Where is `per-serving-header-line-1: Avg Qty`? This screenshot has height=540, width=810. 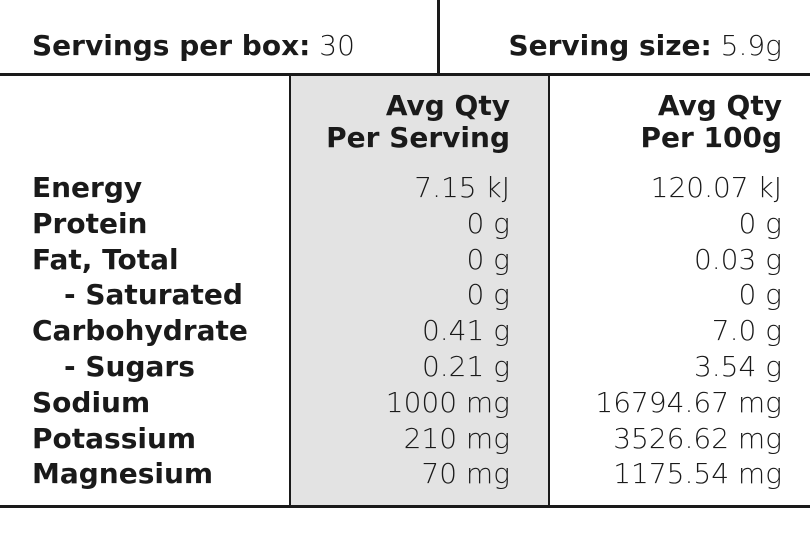
per-serving-header-line-1: Avg Qty is located at coordinates (447, 105).